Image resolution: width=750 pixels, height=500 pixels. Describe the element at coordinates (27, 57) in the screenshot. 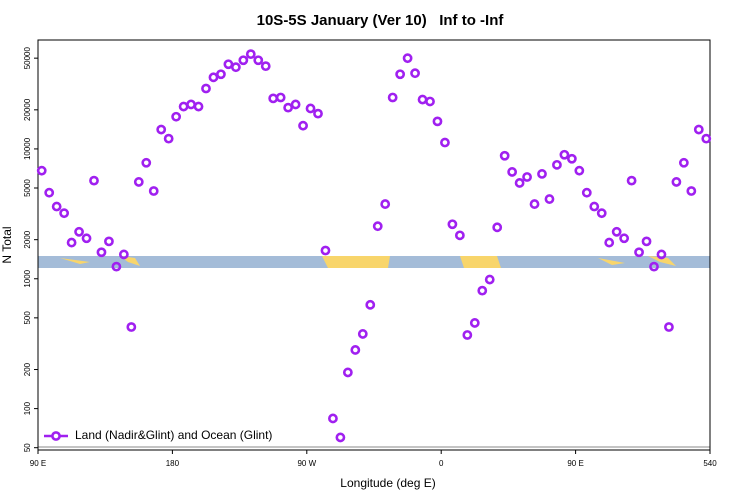

I see `y-tick-label: 50000` at that location.